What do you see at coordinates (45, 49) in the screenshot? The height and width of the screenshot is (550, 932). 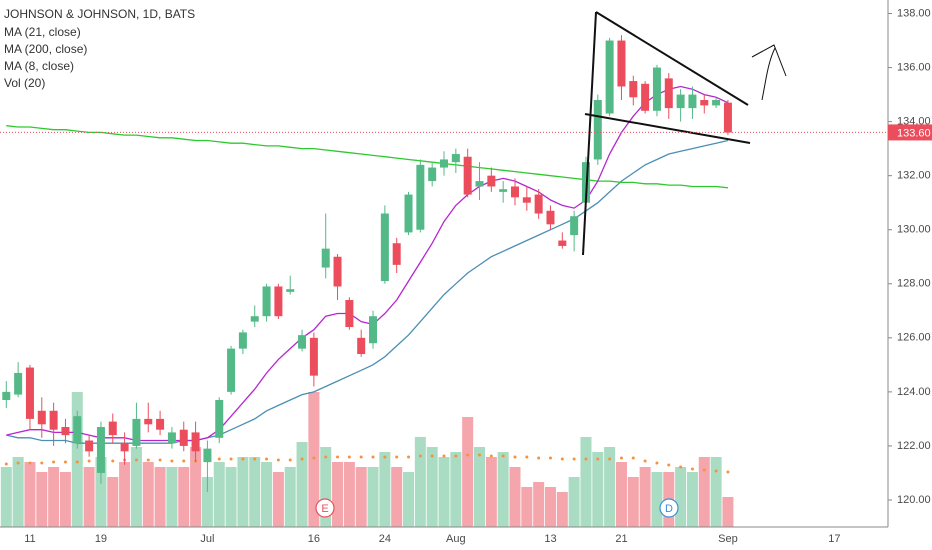 I see `legend-entry: MA (200, close)` at bounding box center [45, 49].